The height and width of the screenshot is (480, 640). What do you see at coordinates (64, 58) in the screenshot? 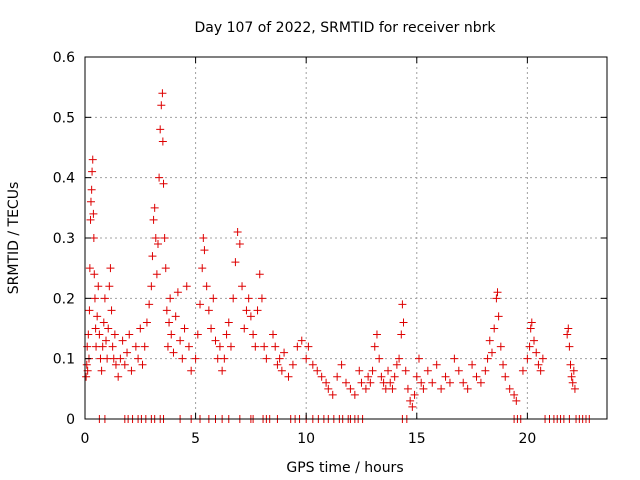
I see `y-tick-label: 0.6` at bounding box center [64, 58].